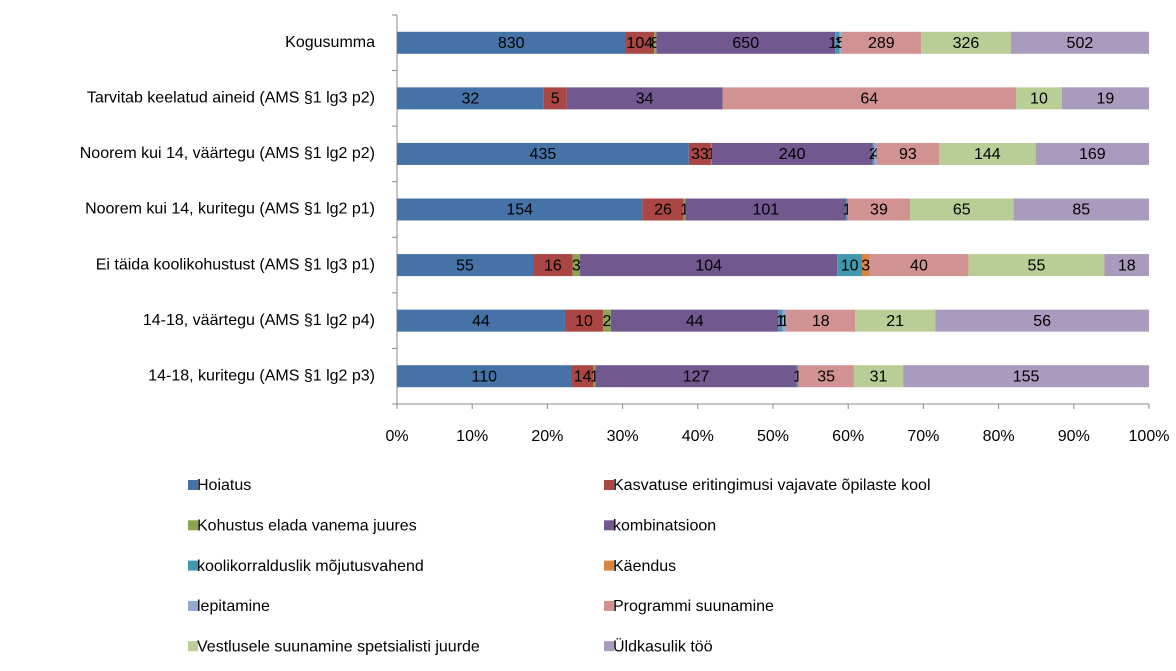 This screenshot has width=1176, height=671. Describe the element at coordinates (821, 321) in the screenshot. I see `data-label: 18` at that location.